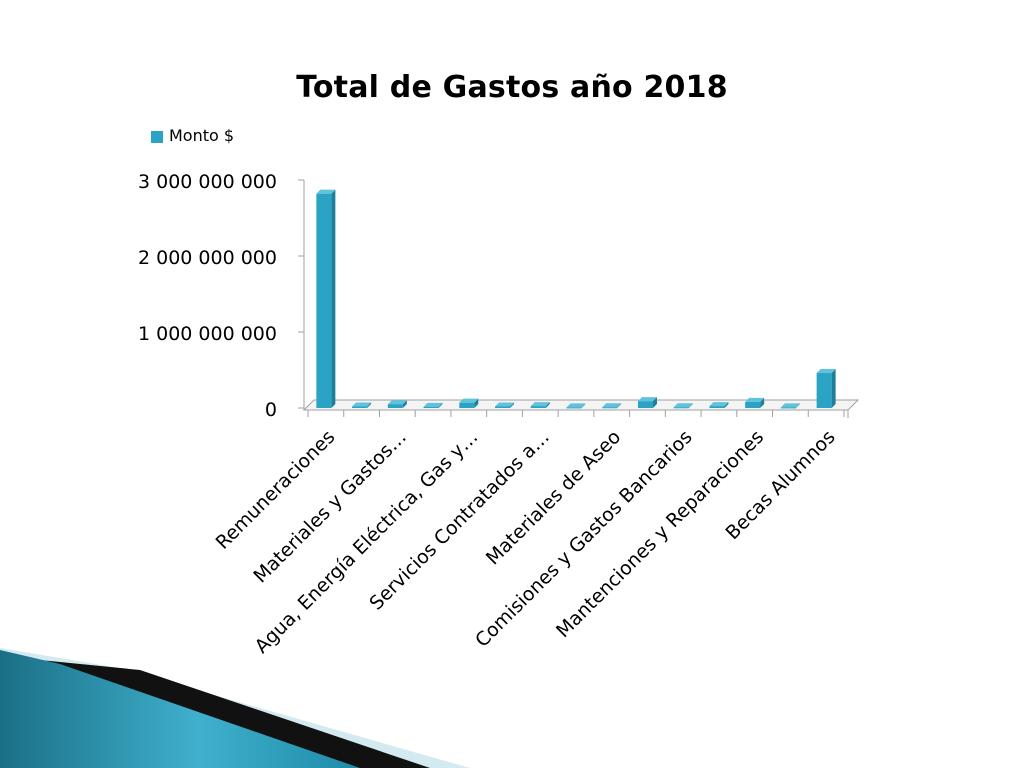  I want to click on decor-teal-band, so click(180, 709).